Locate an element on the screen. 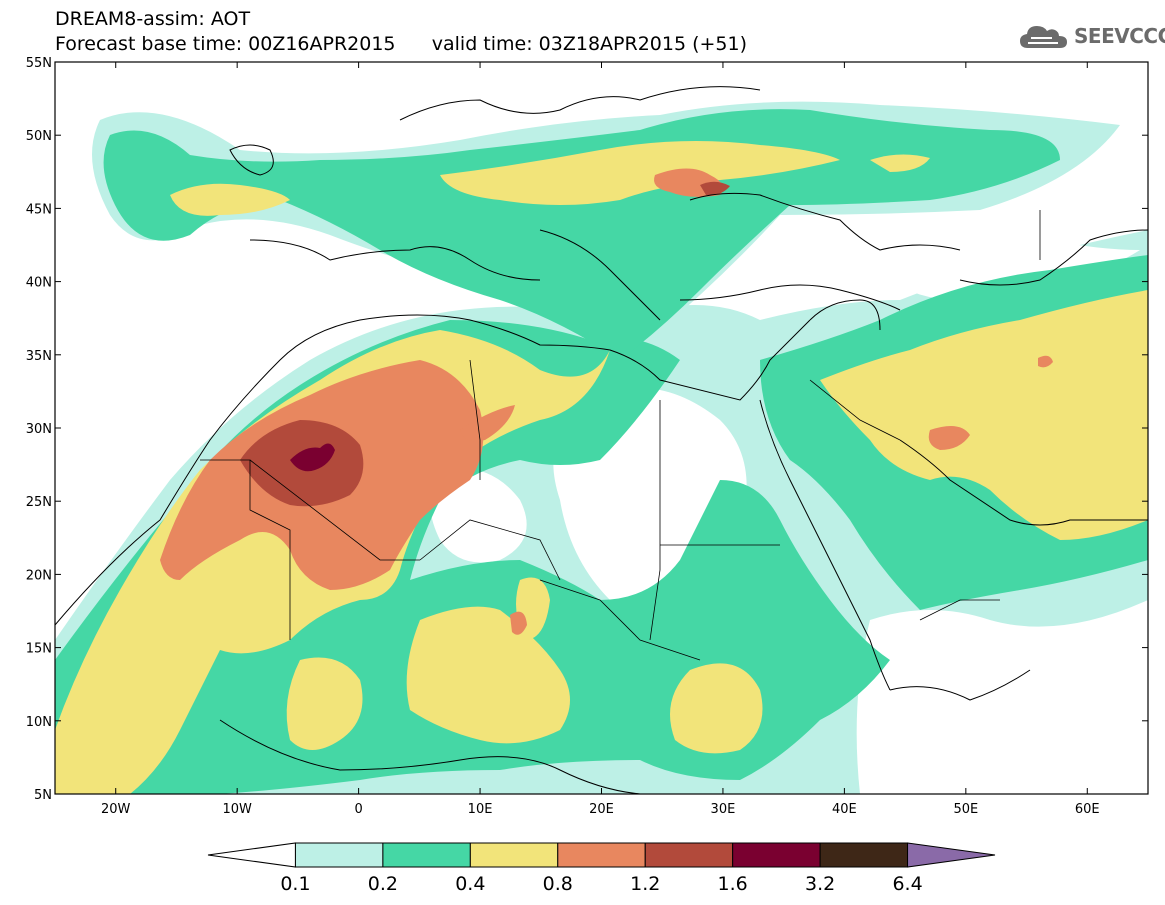  lon-tick-label: 50E is located at coordinates (965, 809).